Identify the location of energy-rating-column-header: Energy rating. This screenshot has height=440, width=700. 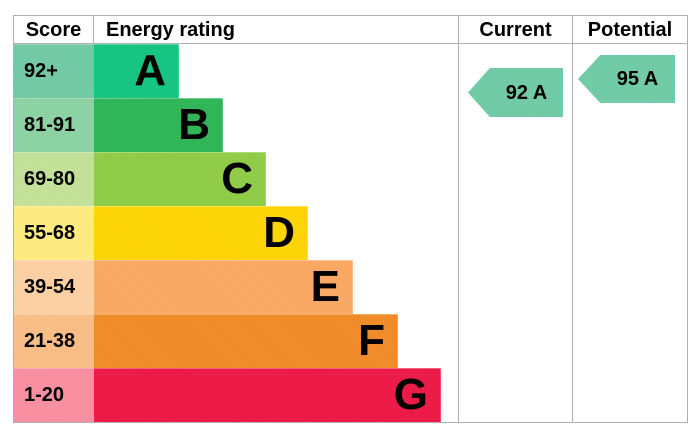
(170, 29).